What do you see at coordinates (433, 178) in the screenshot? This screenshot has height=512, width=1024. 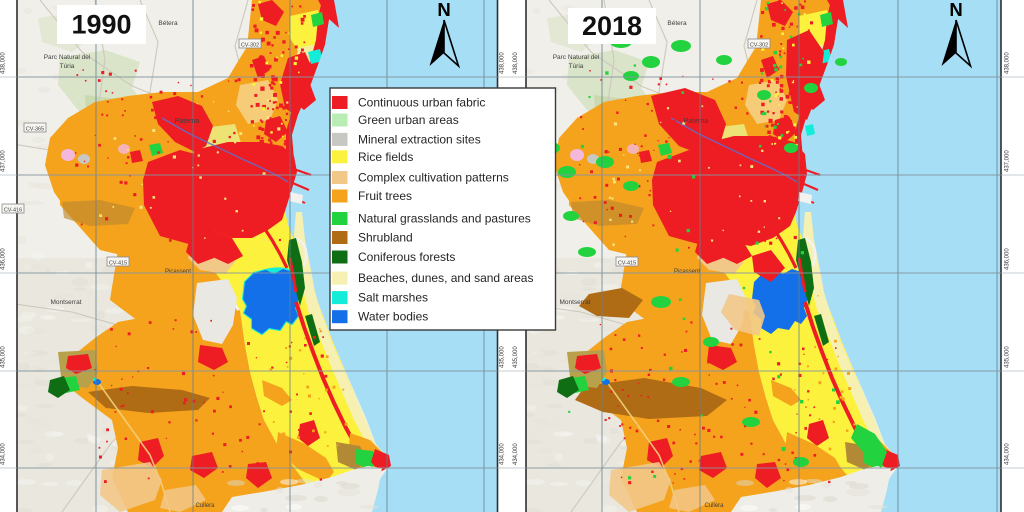 I see `svg-text: Complex cultivation patterns` at bounding box center [433, 178].